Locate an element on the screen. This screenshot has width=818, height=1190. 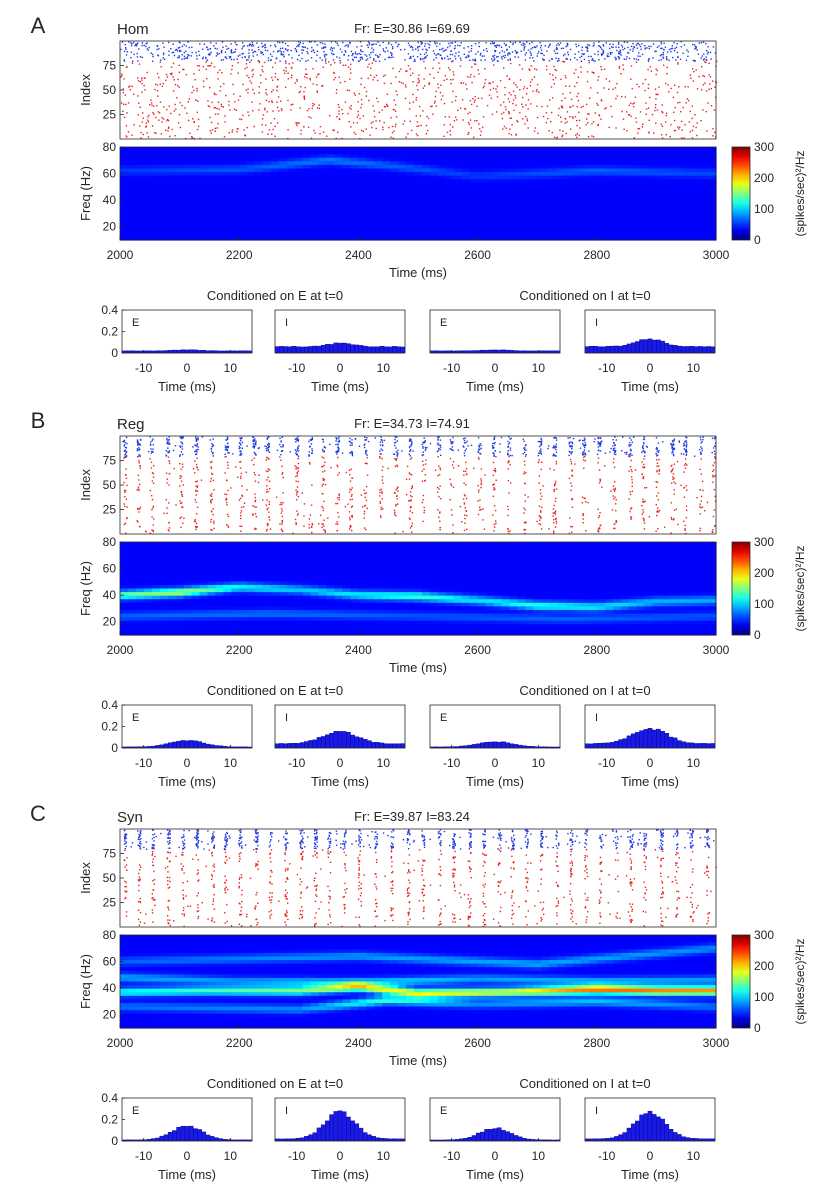
spec-ytick-label: 40 is located at coordinates (110, 595).